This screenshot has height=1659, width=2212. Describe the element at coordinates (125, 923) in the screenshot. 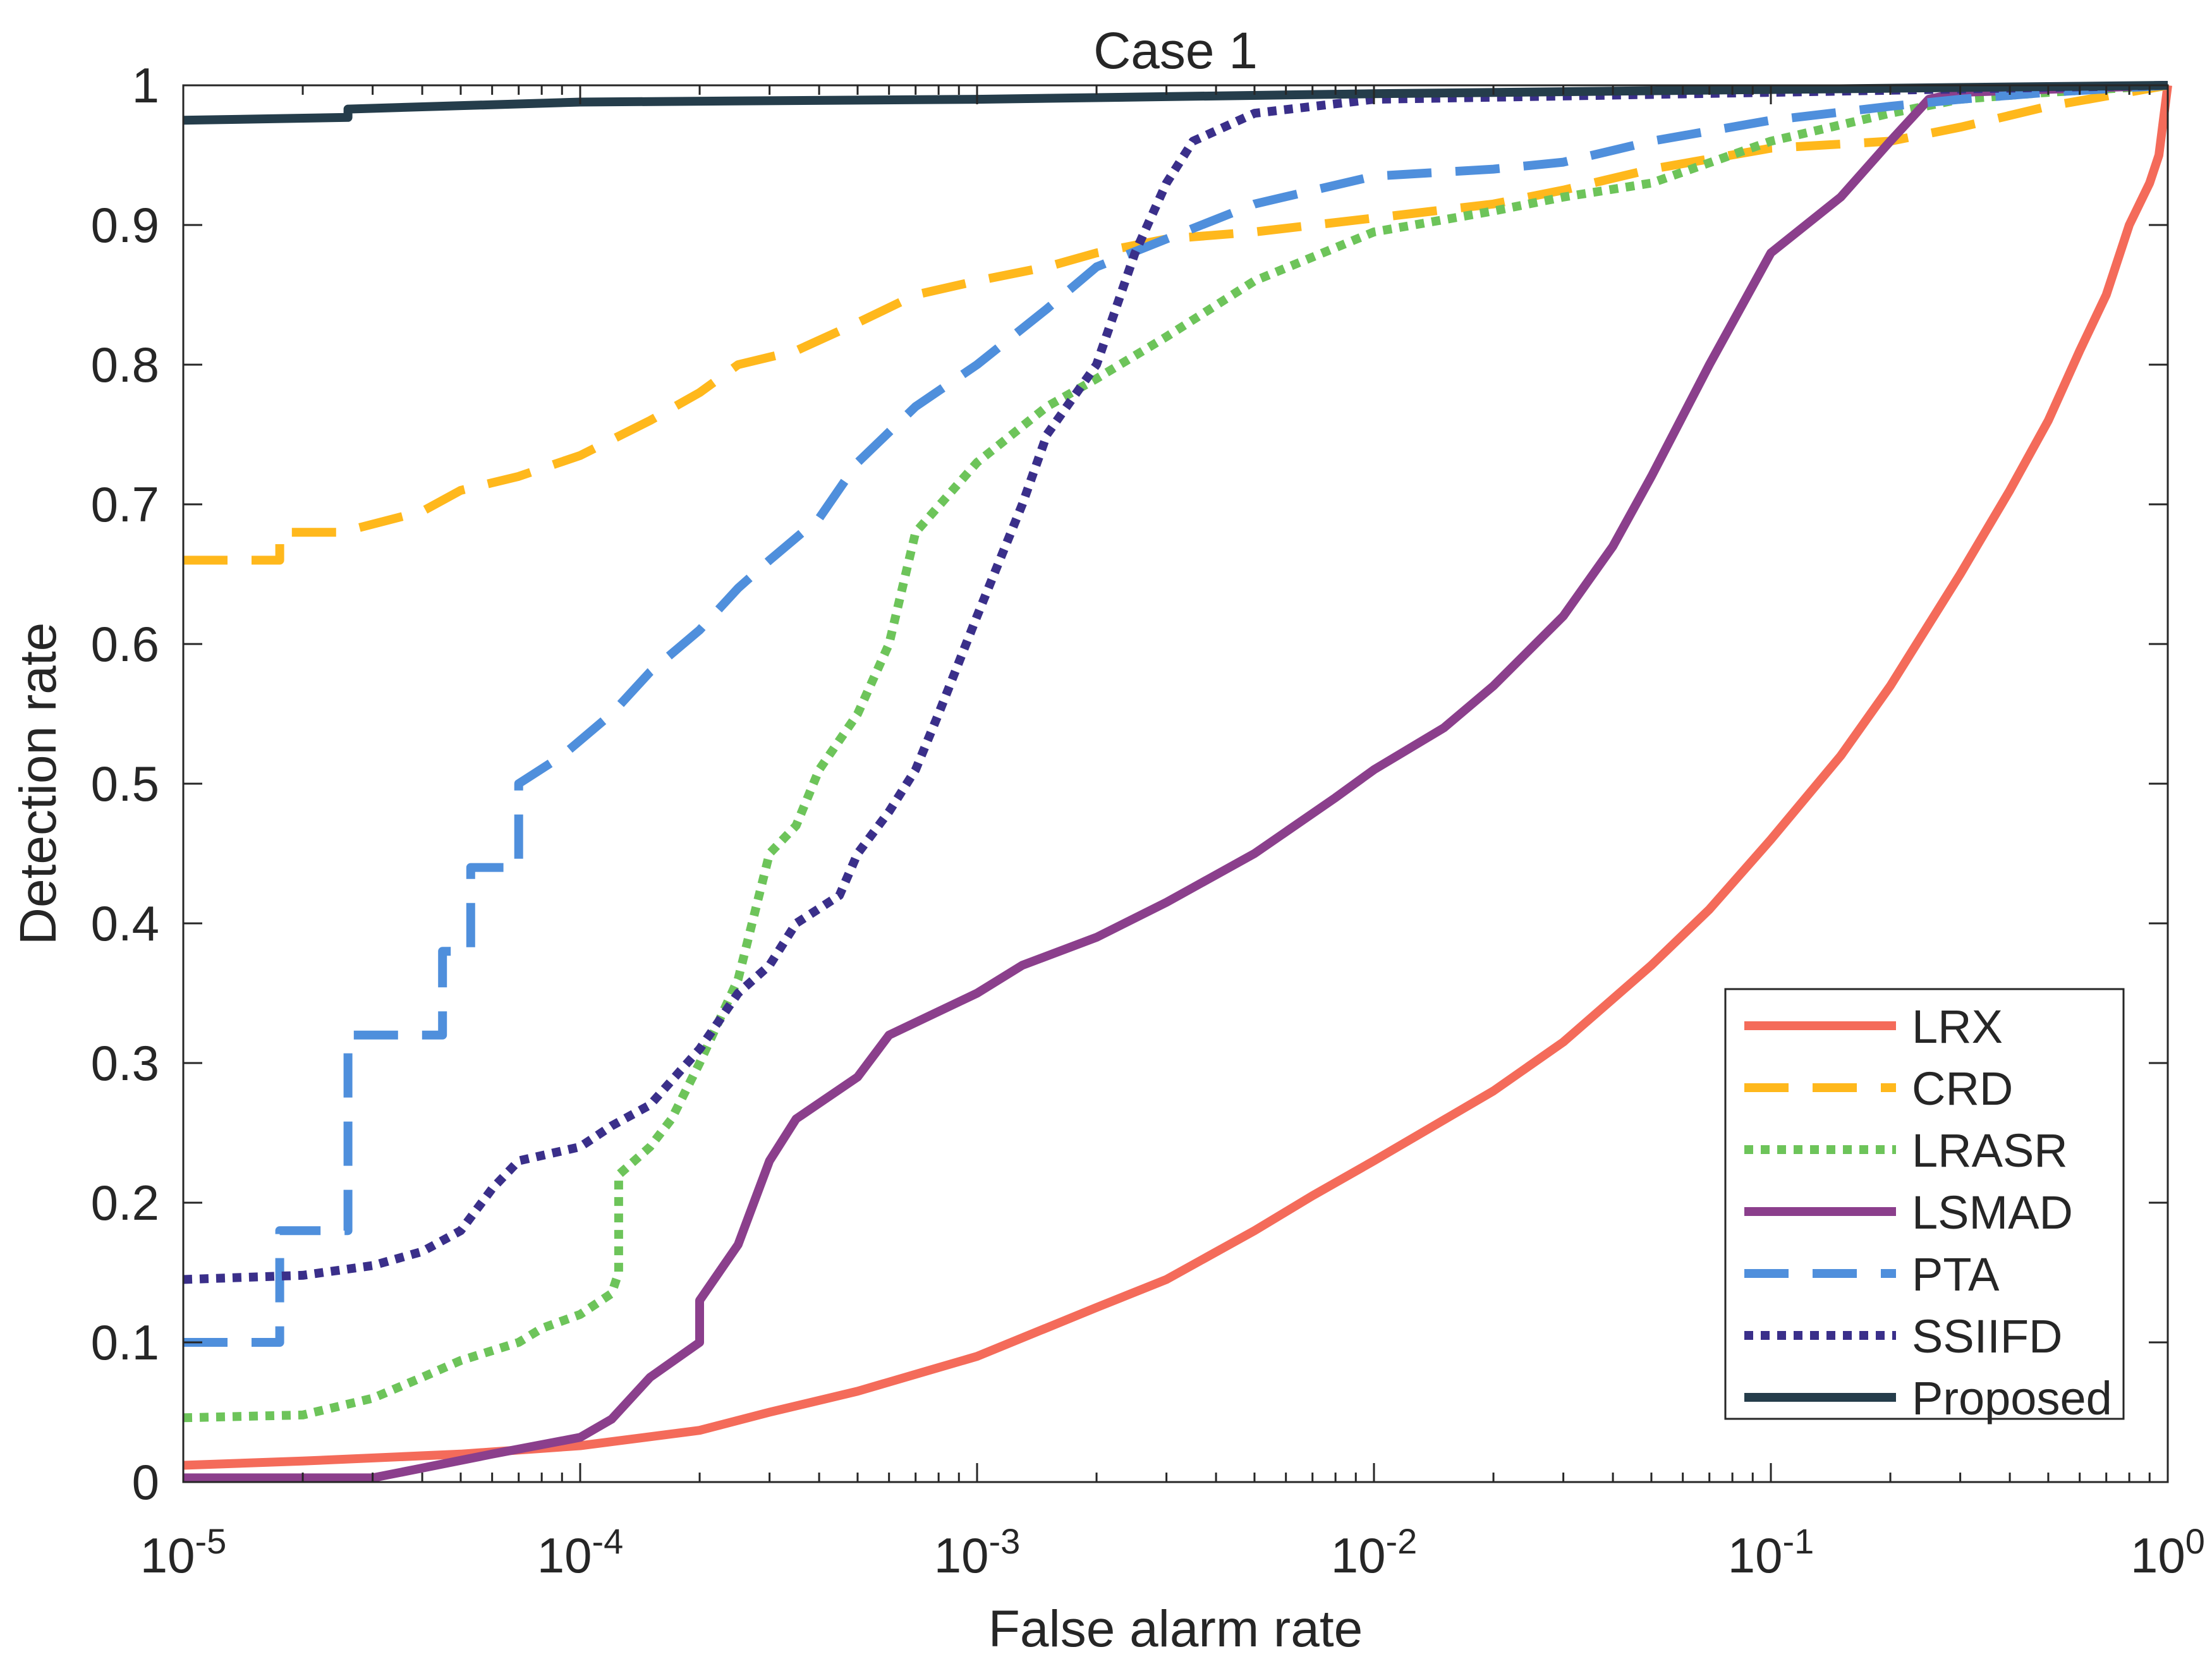

I see `y-tick-label: 0.4` at that location.